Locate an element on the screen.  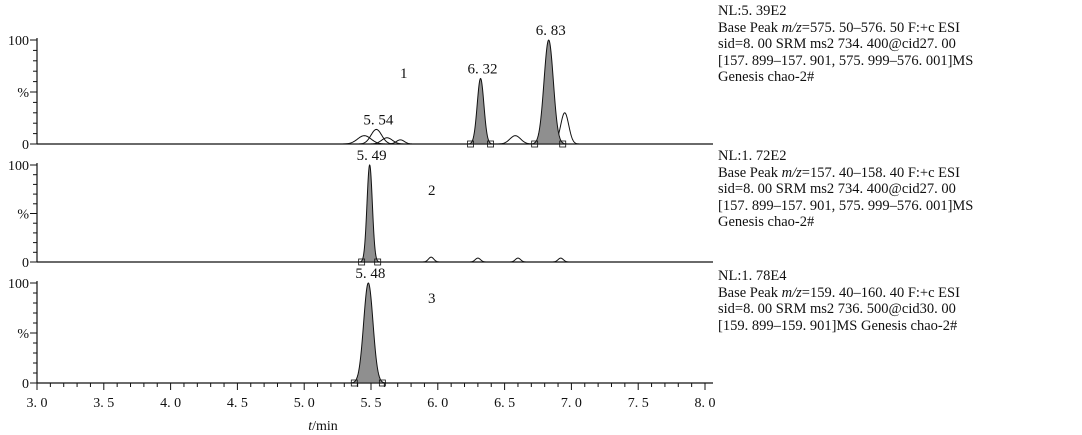
x-tick-label: 5. 0 is located at coordinates (304, 403).